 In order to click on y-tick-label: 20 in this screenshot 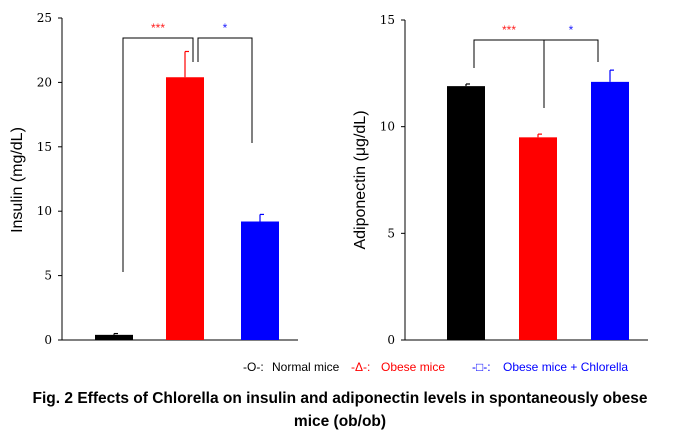, I will do `click(44, 82)`.